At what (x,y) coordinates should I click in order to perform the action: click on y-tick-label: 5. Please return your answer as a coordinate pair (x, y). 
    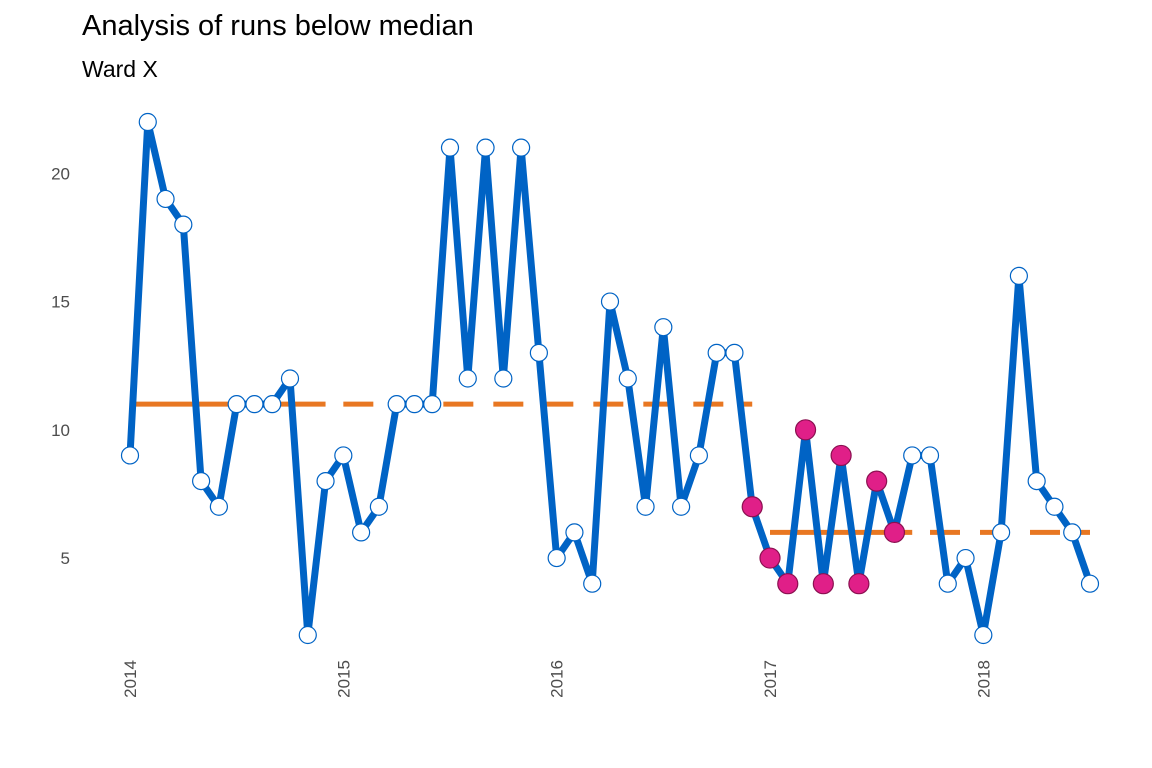
    Looking at the image, I should click on (65, 558).